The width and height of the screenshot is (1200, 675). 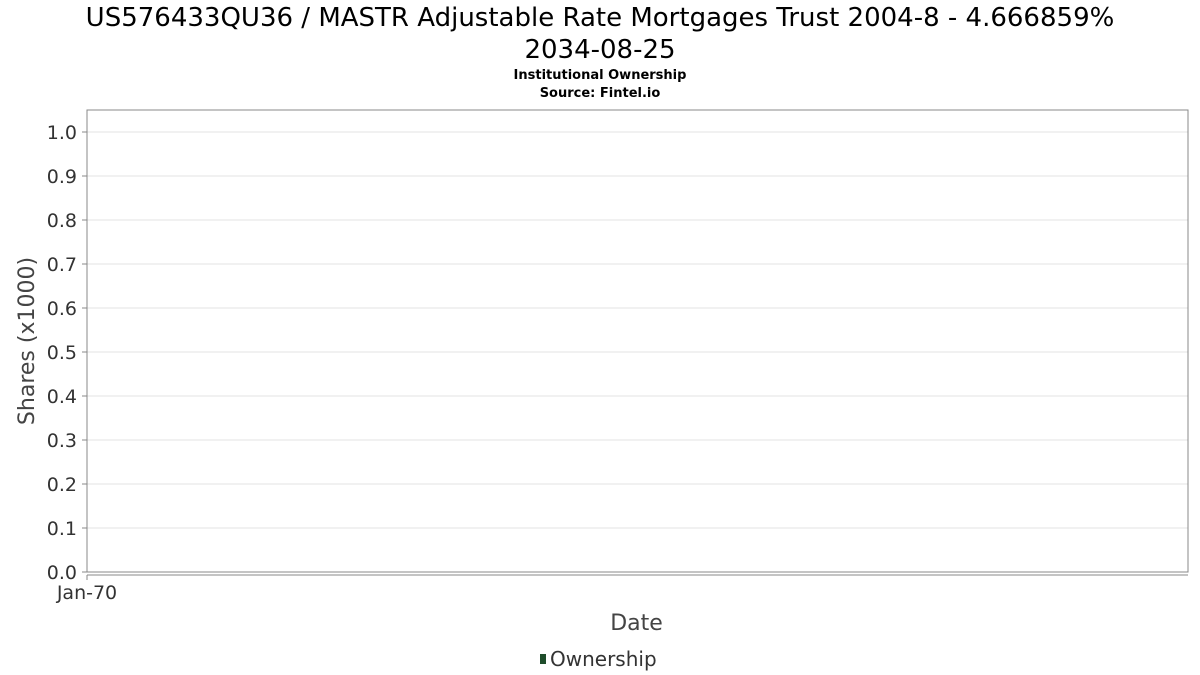 What do you see at coordinates (62, 133) in the screenshot?
I see `y-tick-label: 1.0` at bounding box center [62, 133].